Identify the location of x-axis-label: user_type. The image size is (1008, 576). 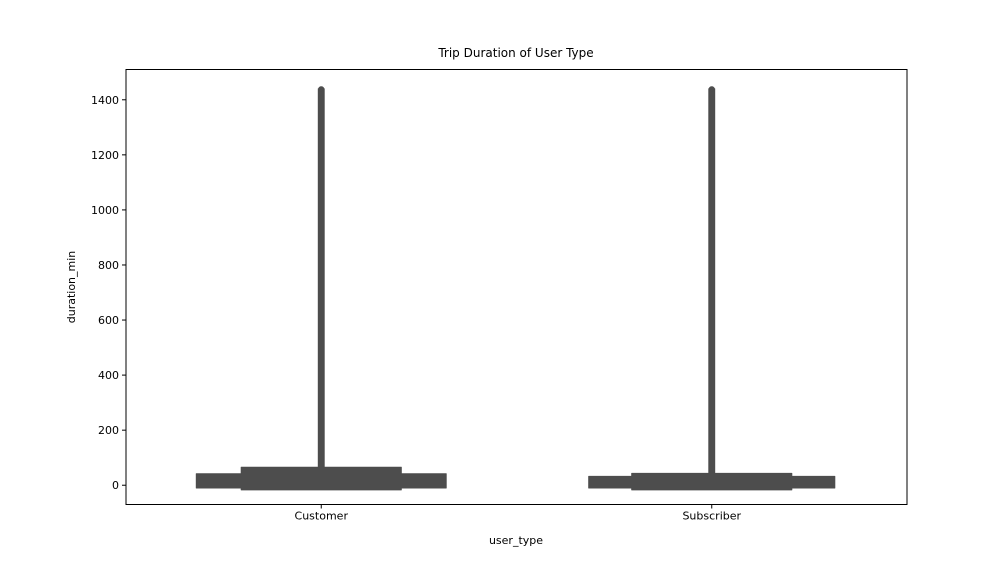
(516, 540).